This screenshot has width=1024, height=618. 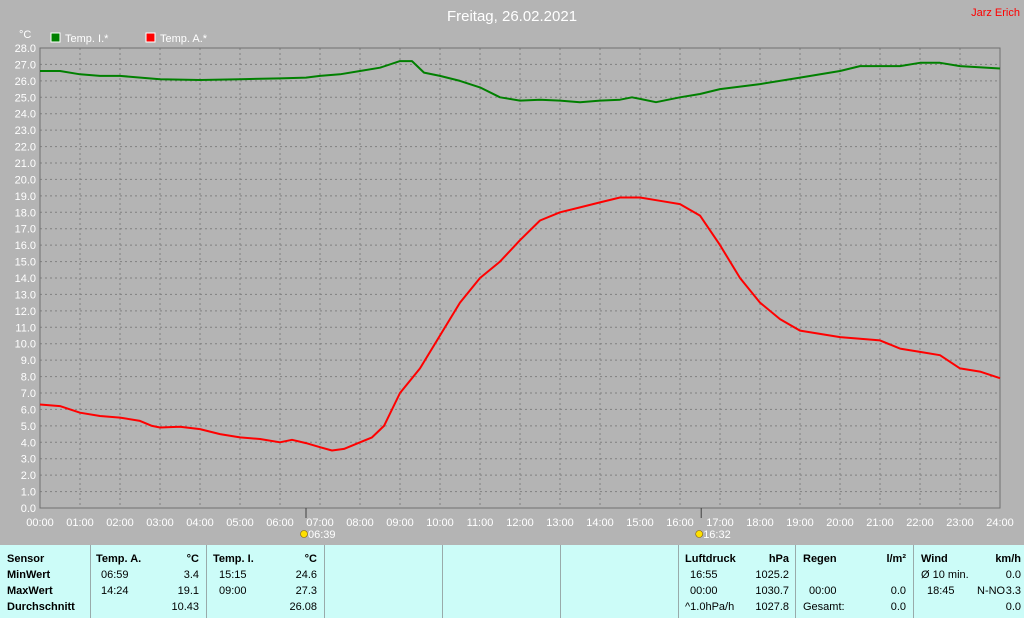 What do you see at coordinates (772, 575) in the screenshot?
I see `pressure-min-value: 1025.2` at bounding box center [772, 575].